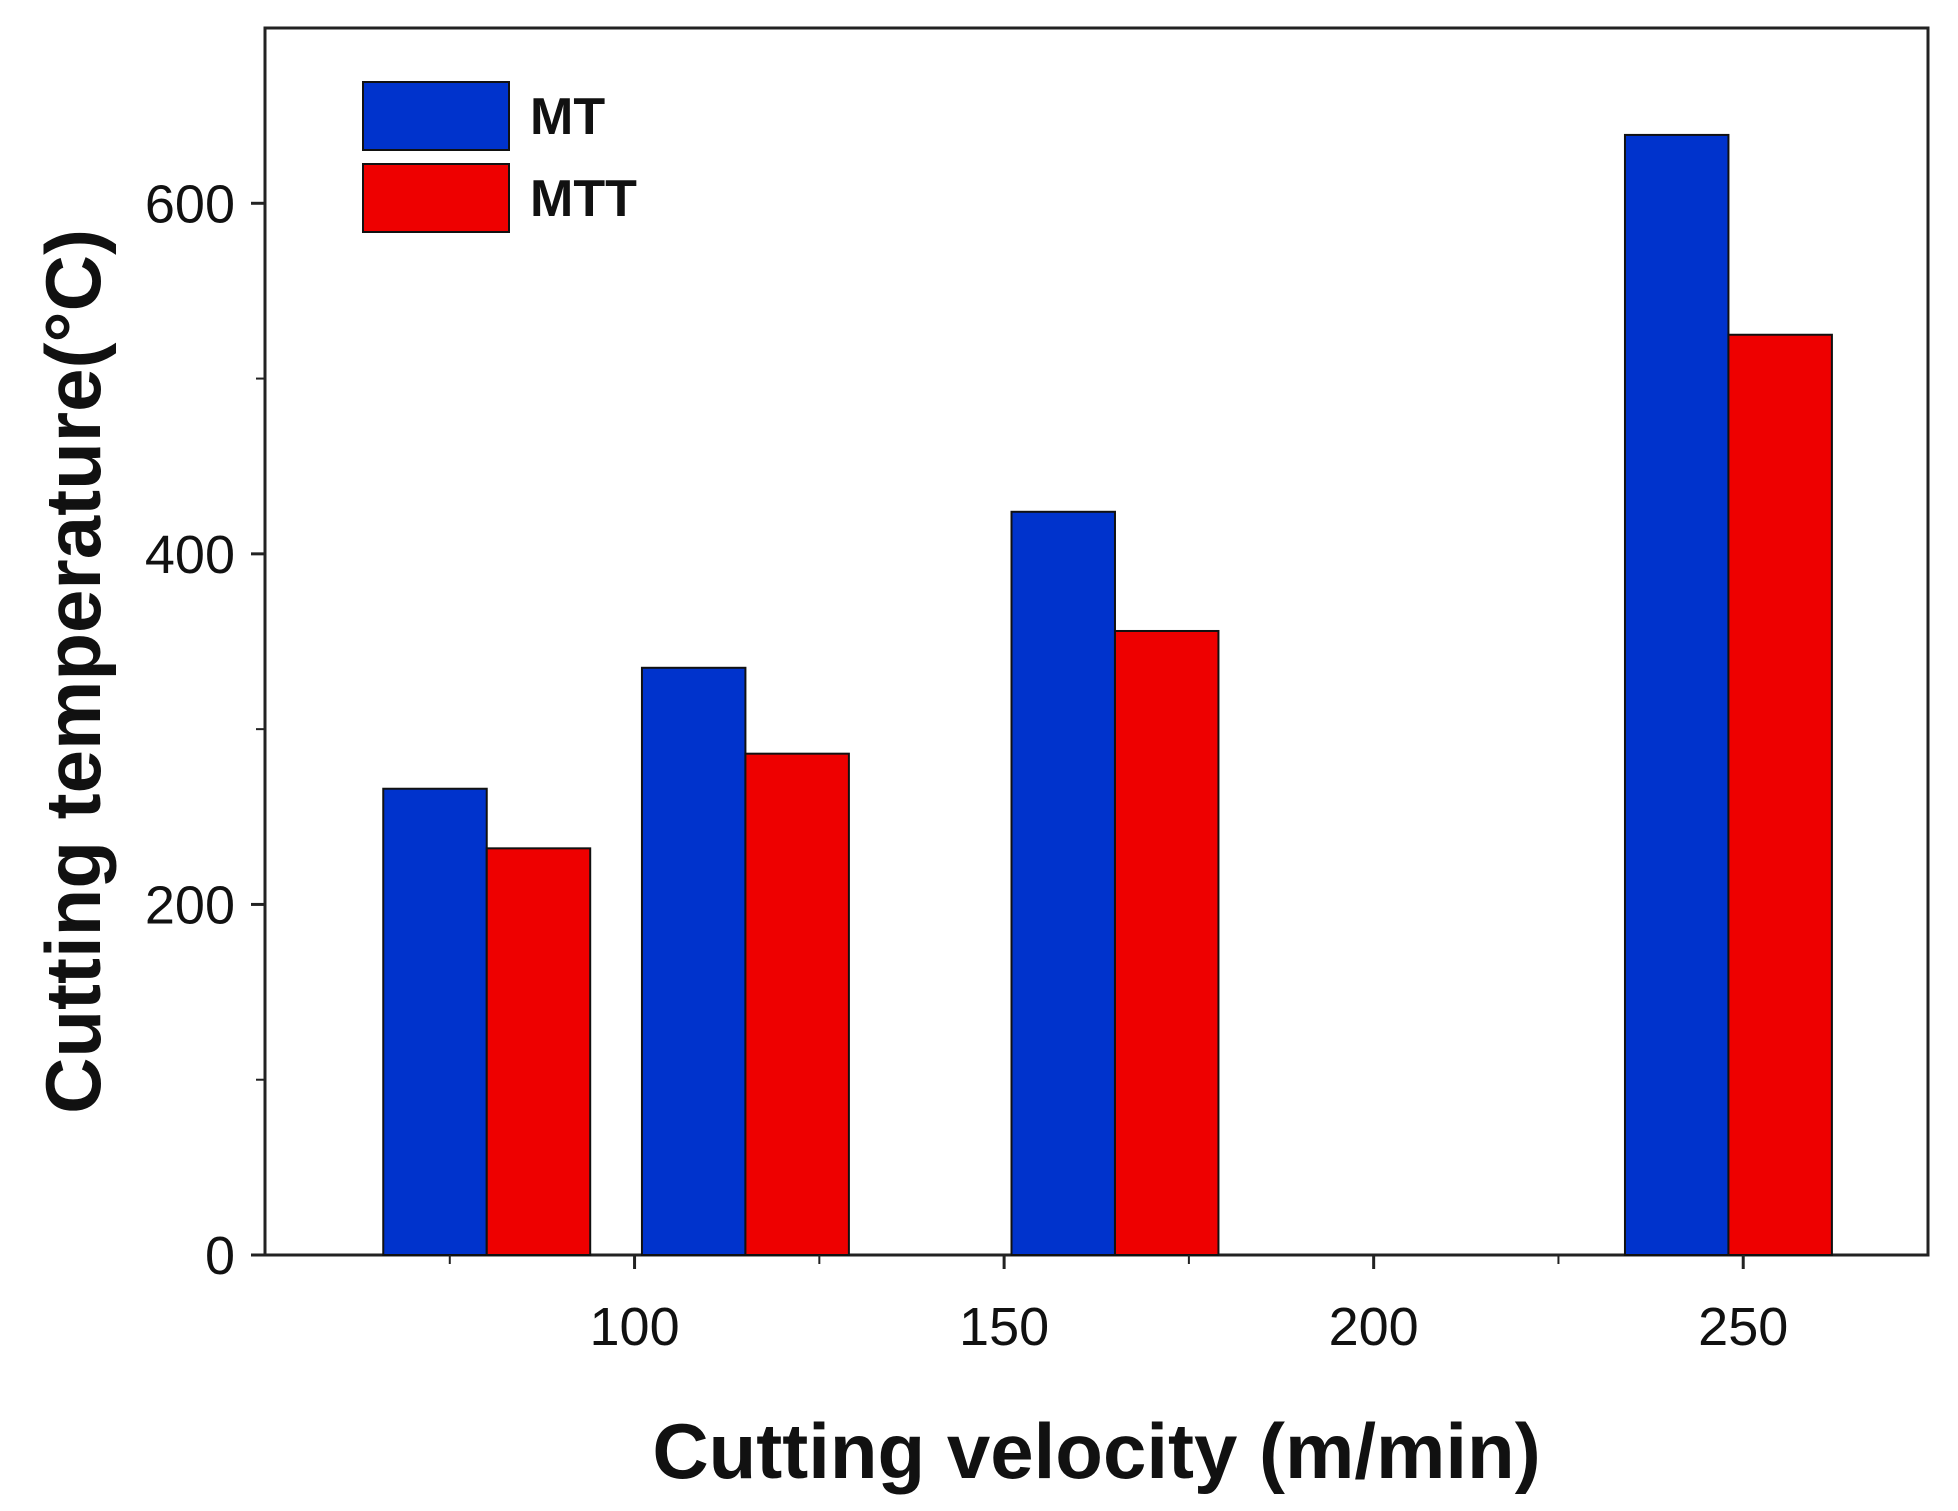 The height and width of the screenshot is (1511, 1958). Describe the element at coordinates (583, 199) in the screenshot. I see `legend-label-mtt: MTT` at that location.